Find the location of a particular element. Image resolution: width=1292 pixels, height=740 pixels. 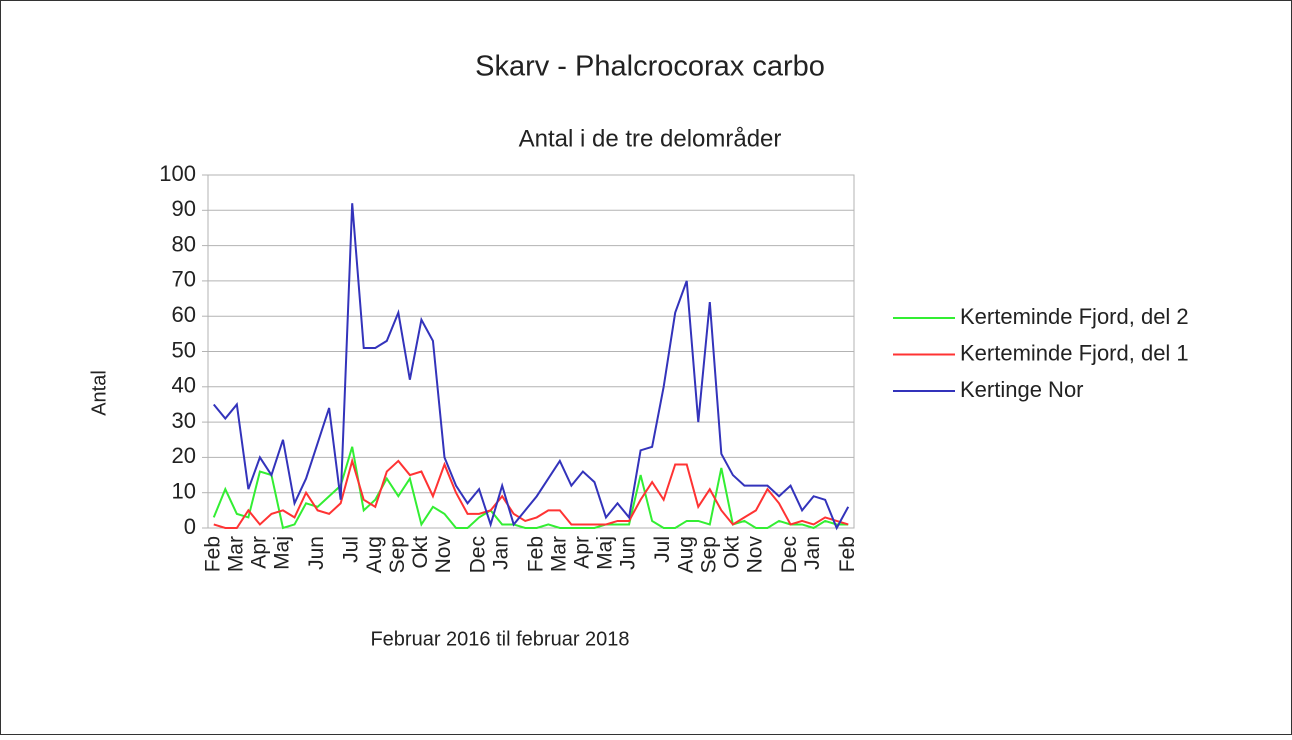

y-axis-title: Antal is located at coordinates (99, 393).